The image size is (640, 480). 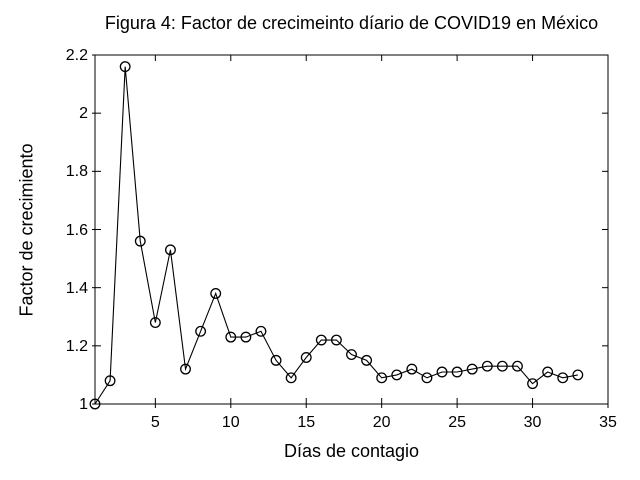 I want to click on x-tick-label: 25, so click(x=457, y=422).